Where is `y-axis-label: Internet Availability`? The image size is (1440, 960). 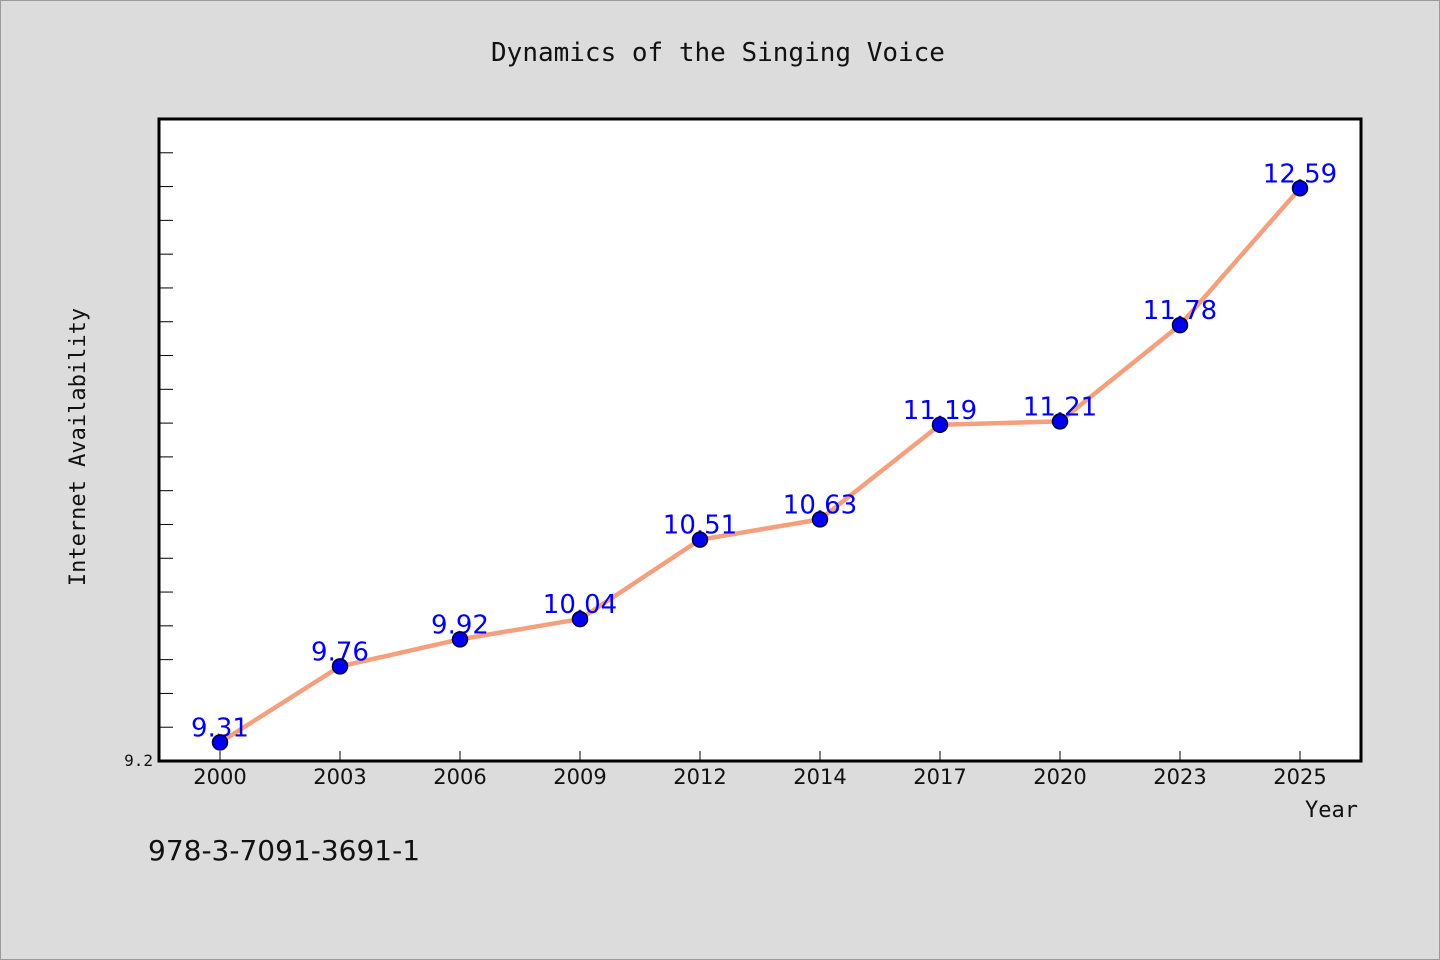 y-axis-label: Internet Availability is located at coordinates (78, 447).